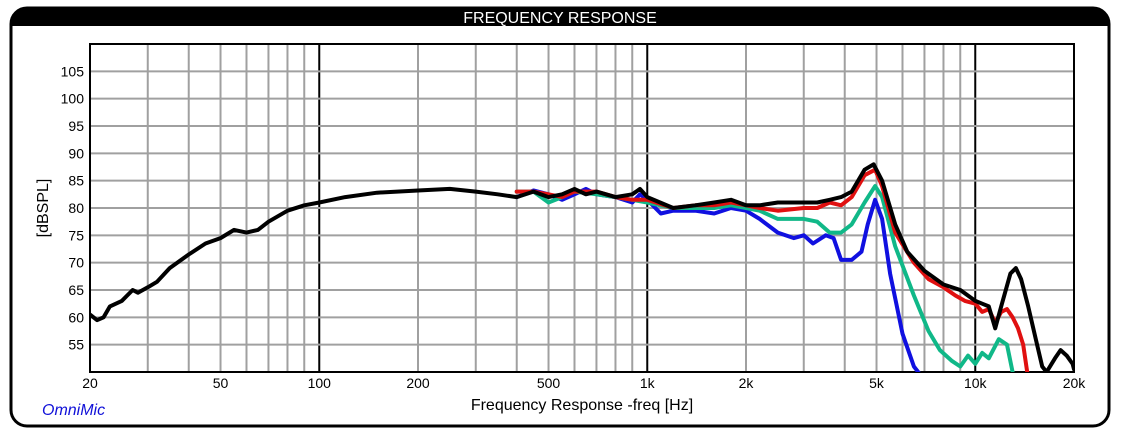  Describe the element at coordinates (976, 383) in the screenshot. I see `x-tick-label: 10k` at that location.